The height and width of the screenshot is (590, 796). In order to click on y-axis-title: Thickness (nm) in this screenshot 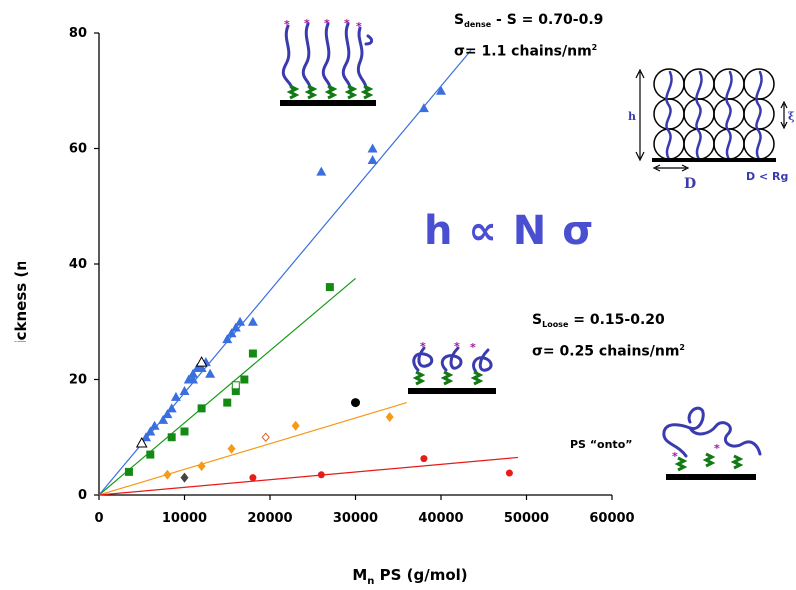, I will do `click(21, 302)`.